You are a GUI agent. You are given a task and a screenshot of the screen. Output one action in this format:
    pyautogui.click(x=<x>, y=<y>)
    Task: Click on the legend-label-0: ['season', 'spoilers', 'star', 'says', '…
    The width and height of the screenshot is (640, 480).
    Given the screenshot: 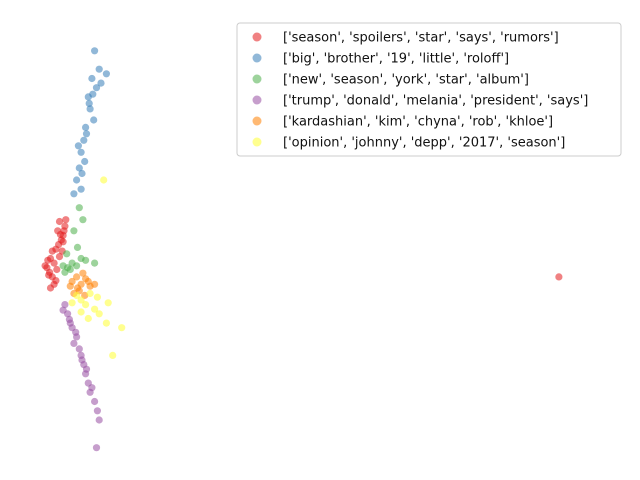 What is the action you would take?
    pyautogui.click(x=421, y=38)
    